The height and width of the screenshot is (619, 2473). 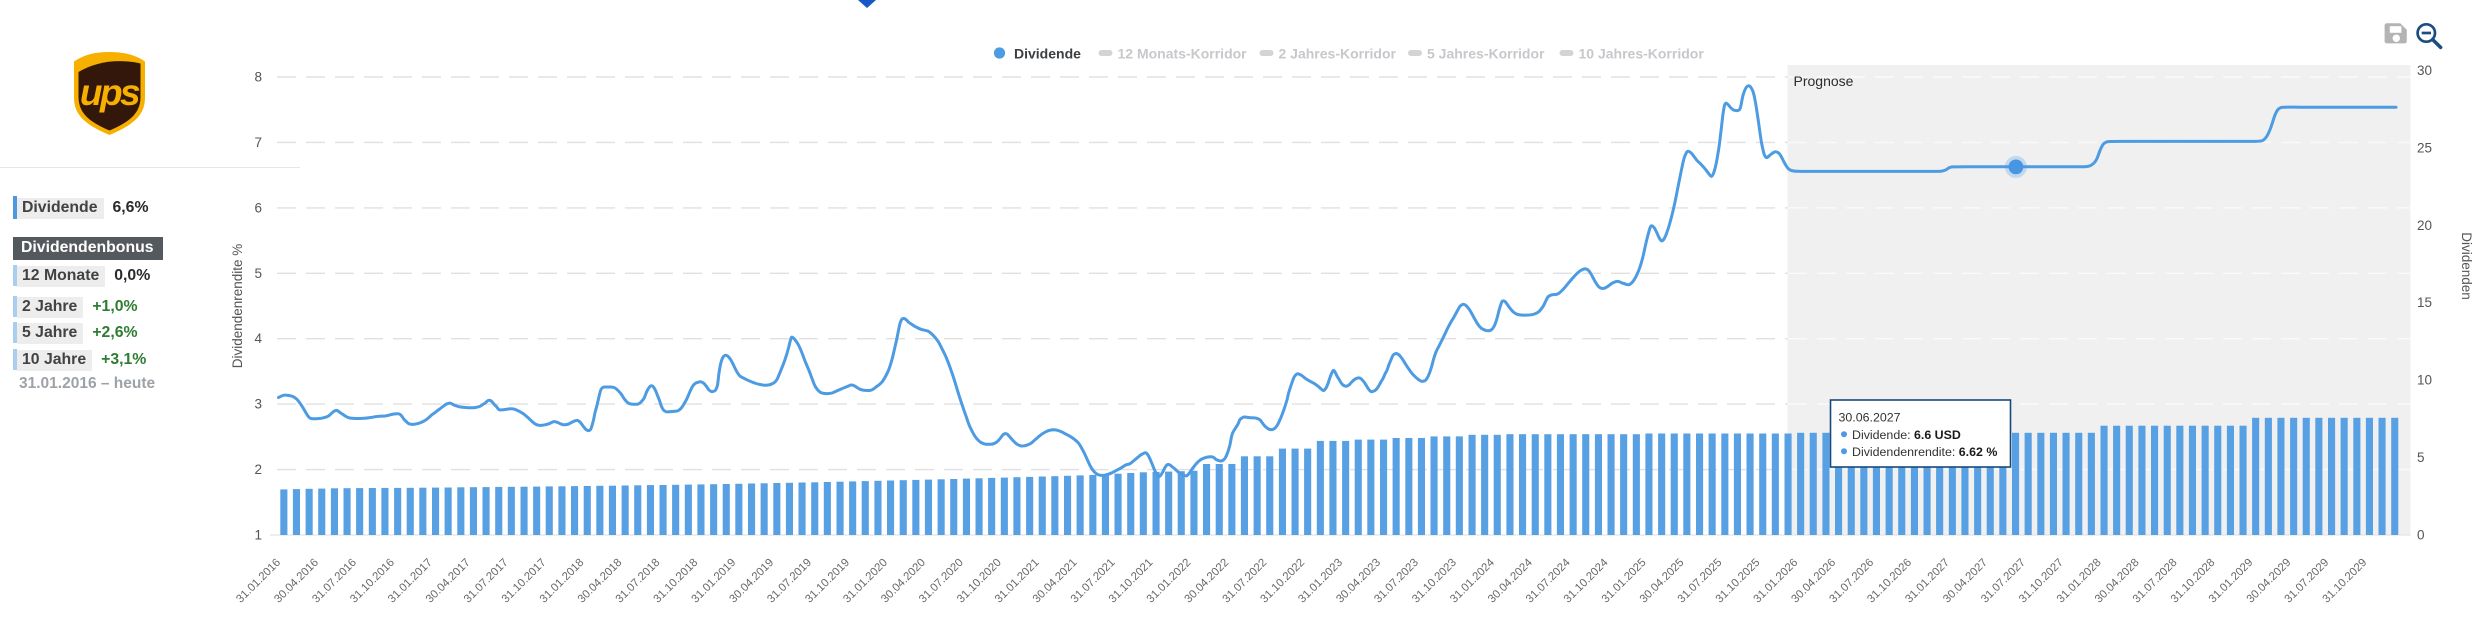 I want to click on svg-text: 0, so click(x=2421, y=535).